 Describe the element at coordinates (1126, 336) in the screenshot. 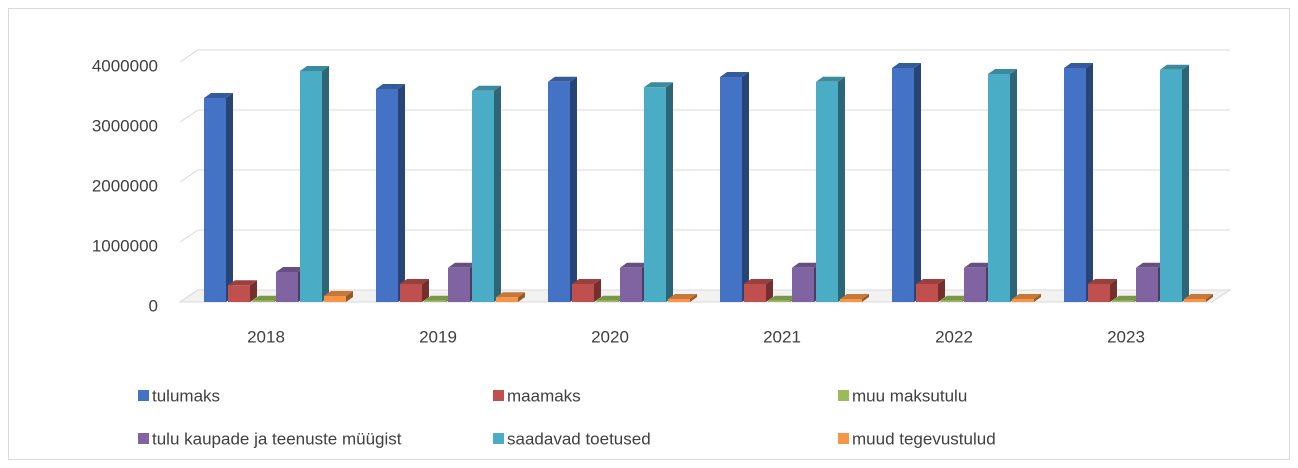

I see `x-tick-label: 2023` at that location.